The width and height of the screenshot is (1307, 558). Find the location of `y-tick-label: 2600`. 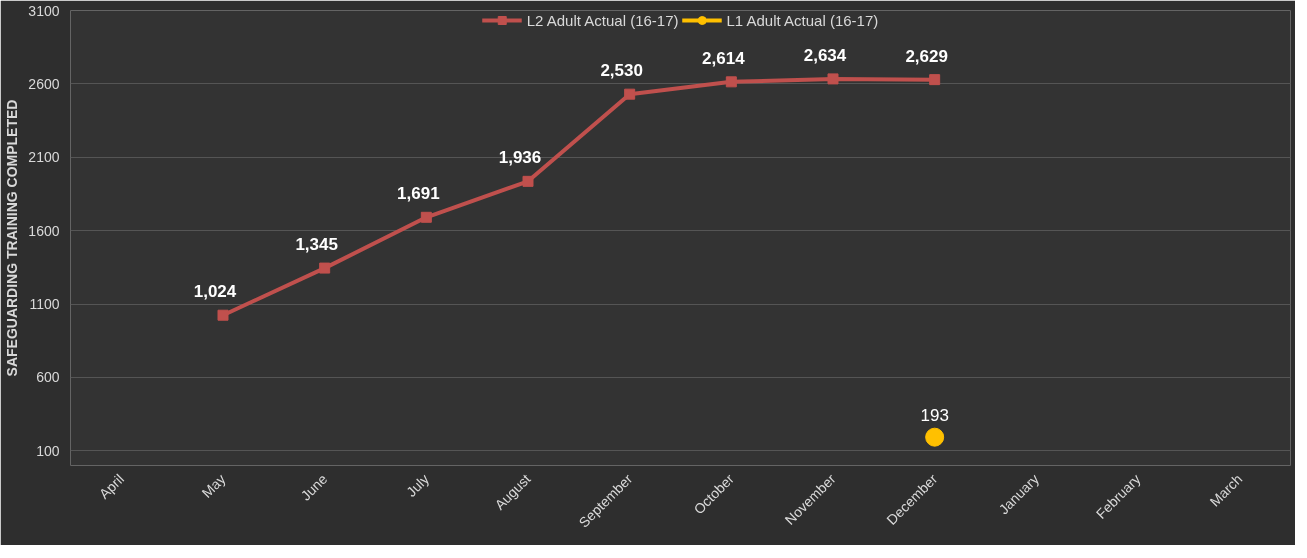

y-tick-label: 2600 is located at coordinates (44, 83).